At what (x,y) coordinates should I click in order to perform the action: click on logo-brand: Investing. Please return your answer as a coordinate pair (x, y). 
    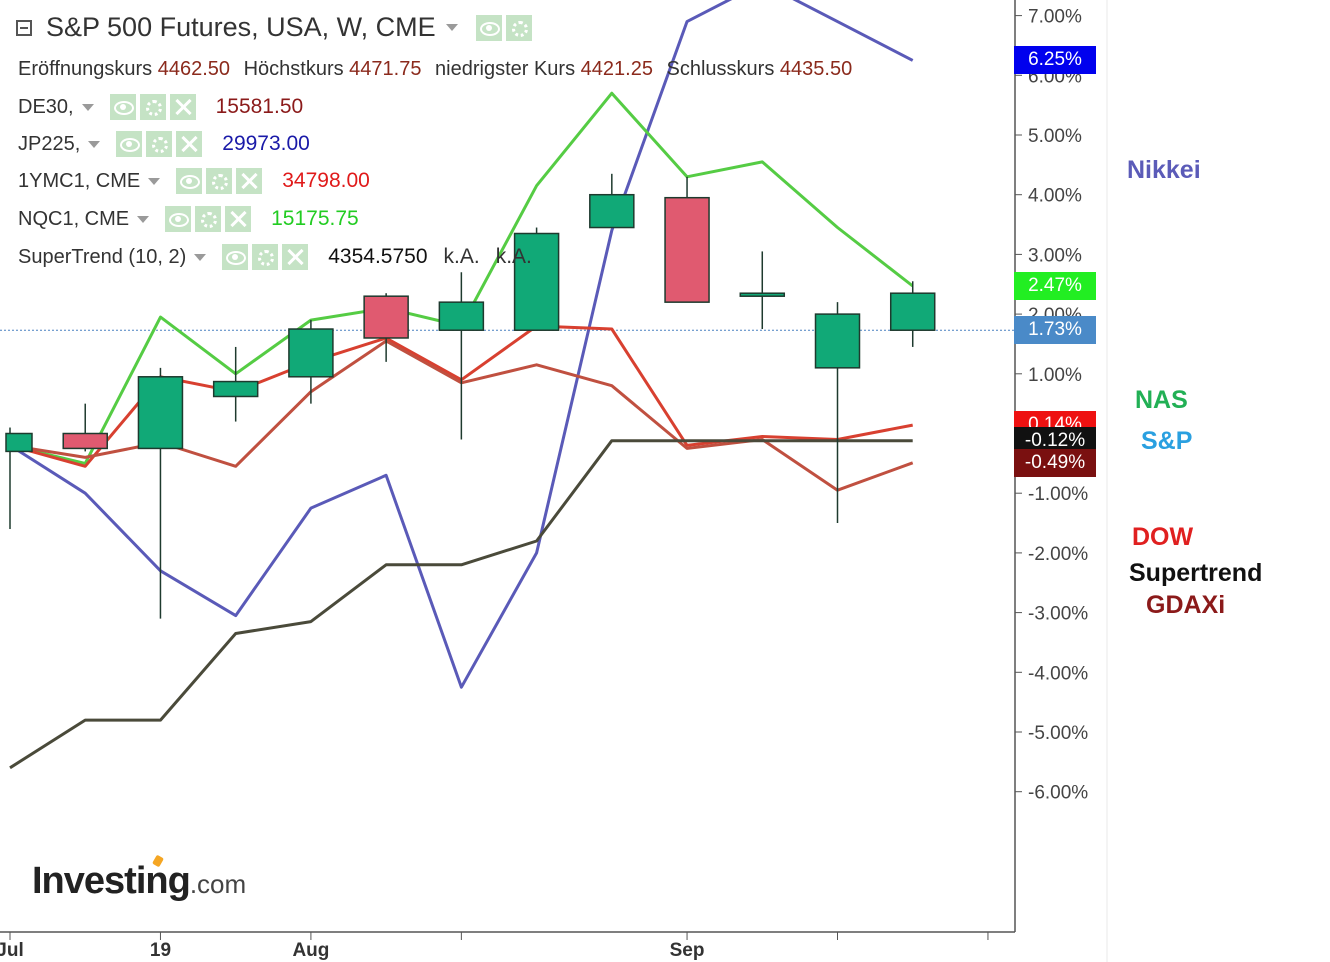
    Looking at the image, I should click on (111, 881).